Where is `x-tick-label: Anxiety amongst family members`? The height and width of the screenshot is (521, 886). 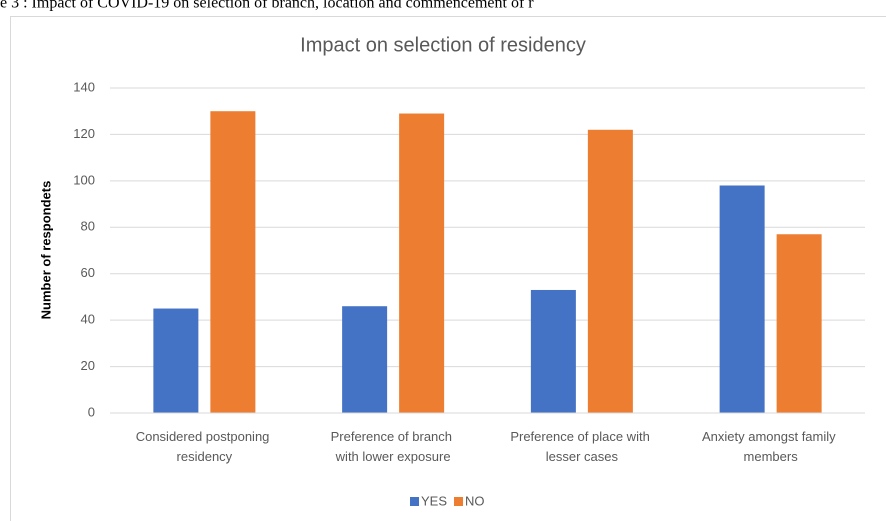
x-tick-label: Anxiety amongst family members is located at coordinates (770, 446).